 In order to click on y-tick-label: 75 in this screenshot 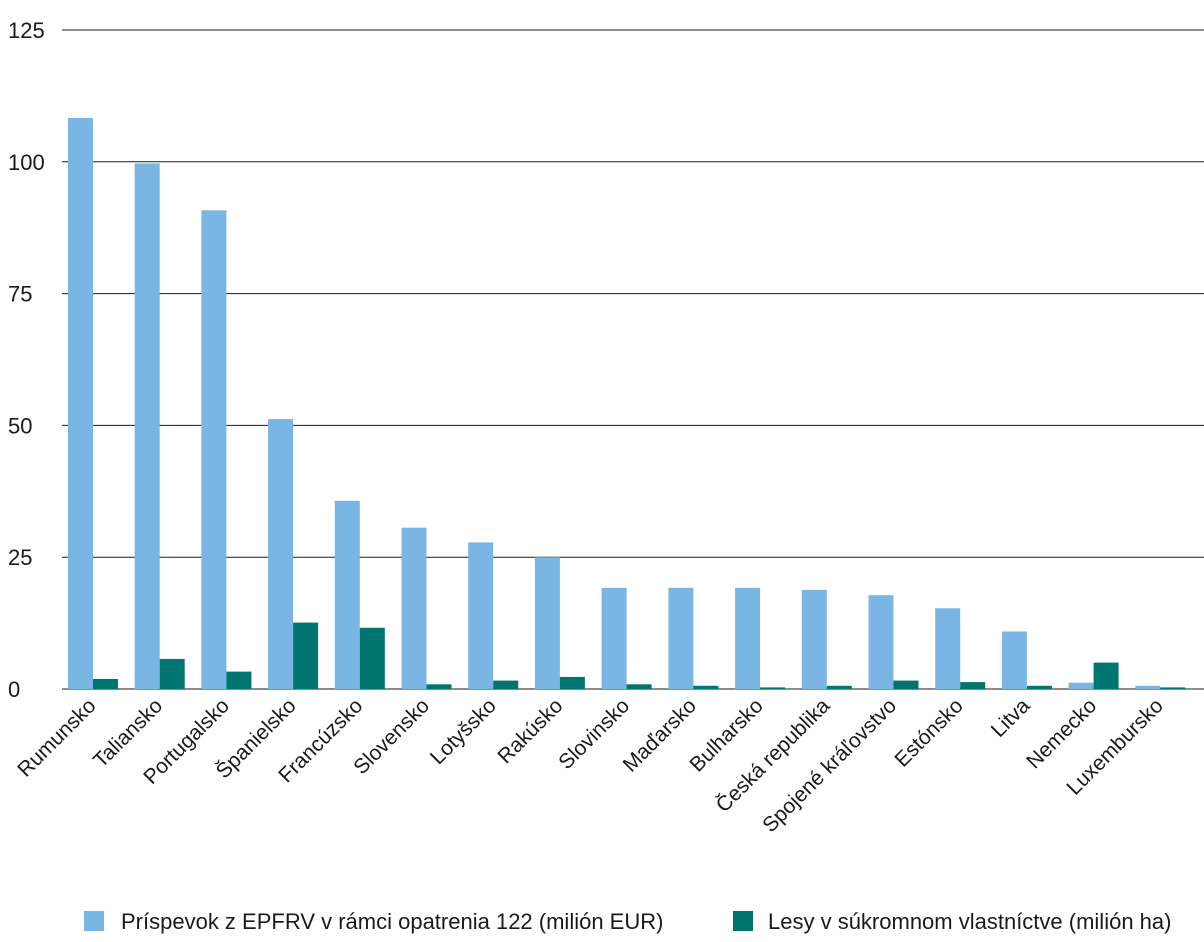, I will do `click(20, 294)`.